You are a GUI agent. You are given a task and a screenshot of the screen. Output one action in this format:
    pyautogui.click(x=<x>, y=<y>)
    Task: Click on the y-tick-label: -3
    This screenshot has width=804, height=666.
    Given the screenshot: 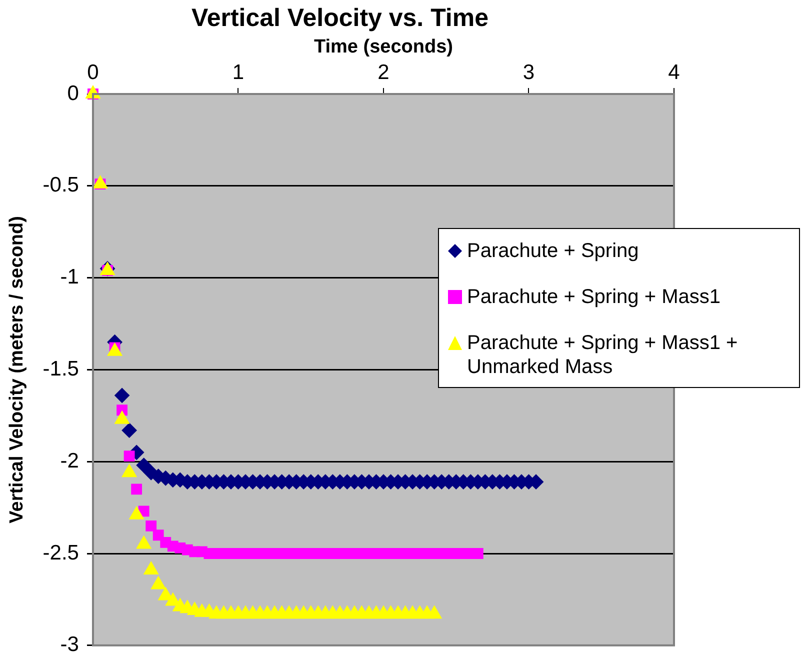 What is the action you would take?
    pyautogui.click(x=69, y=644)
    